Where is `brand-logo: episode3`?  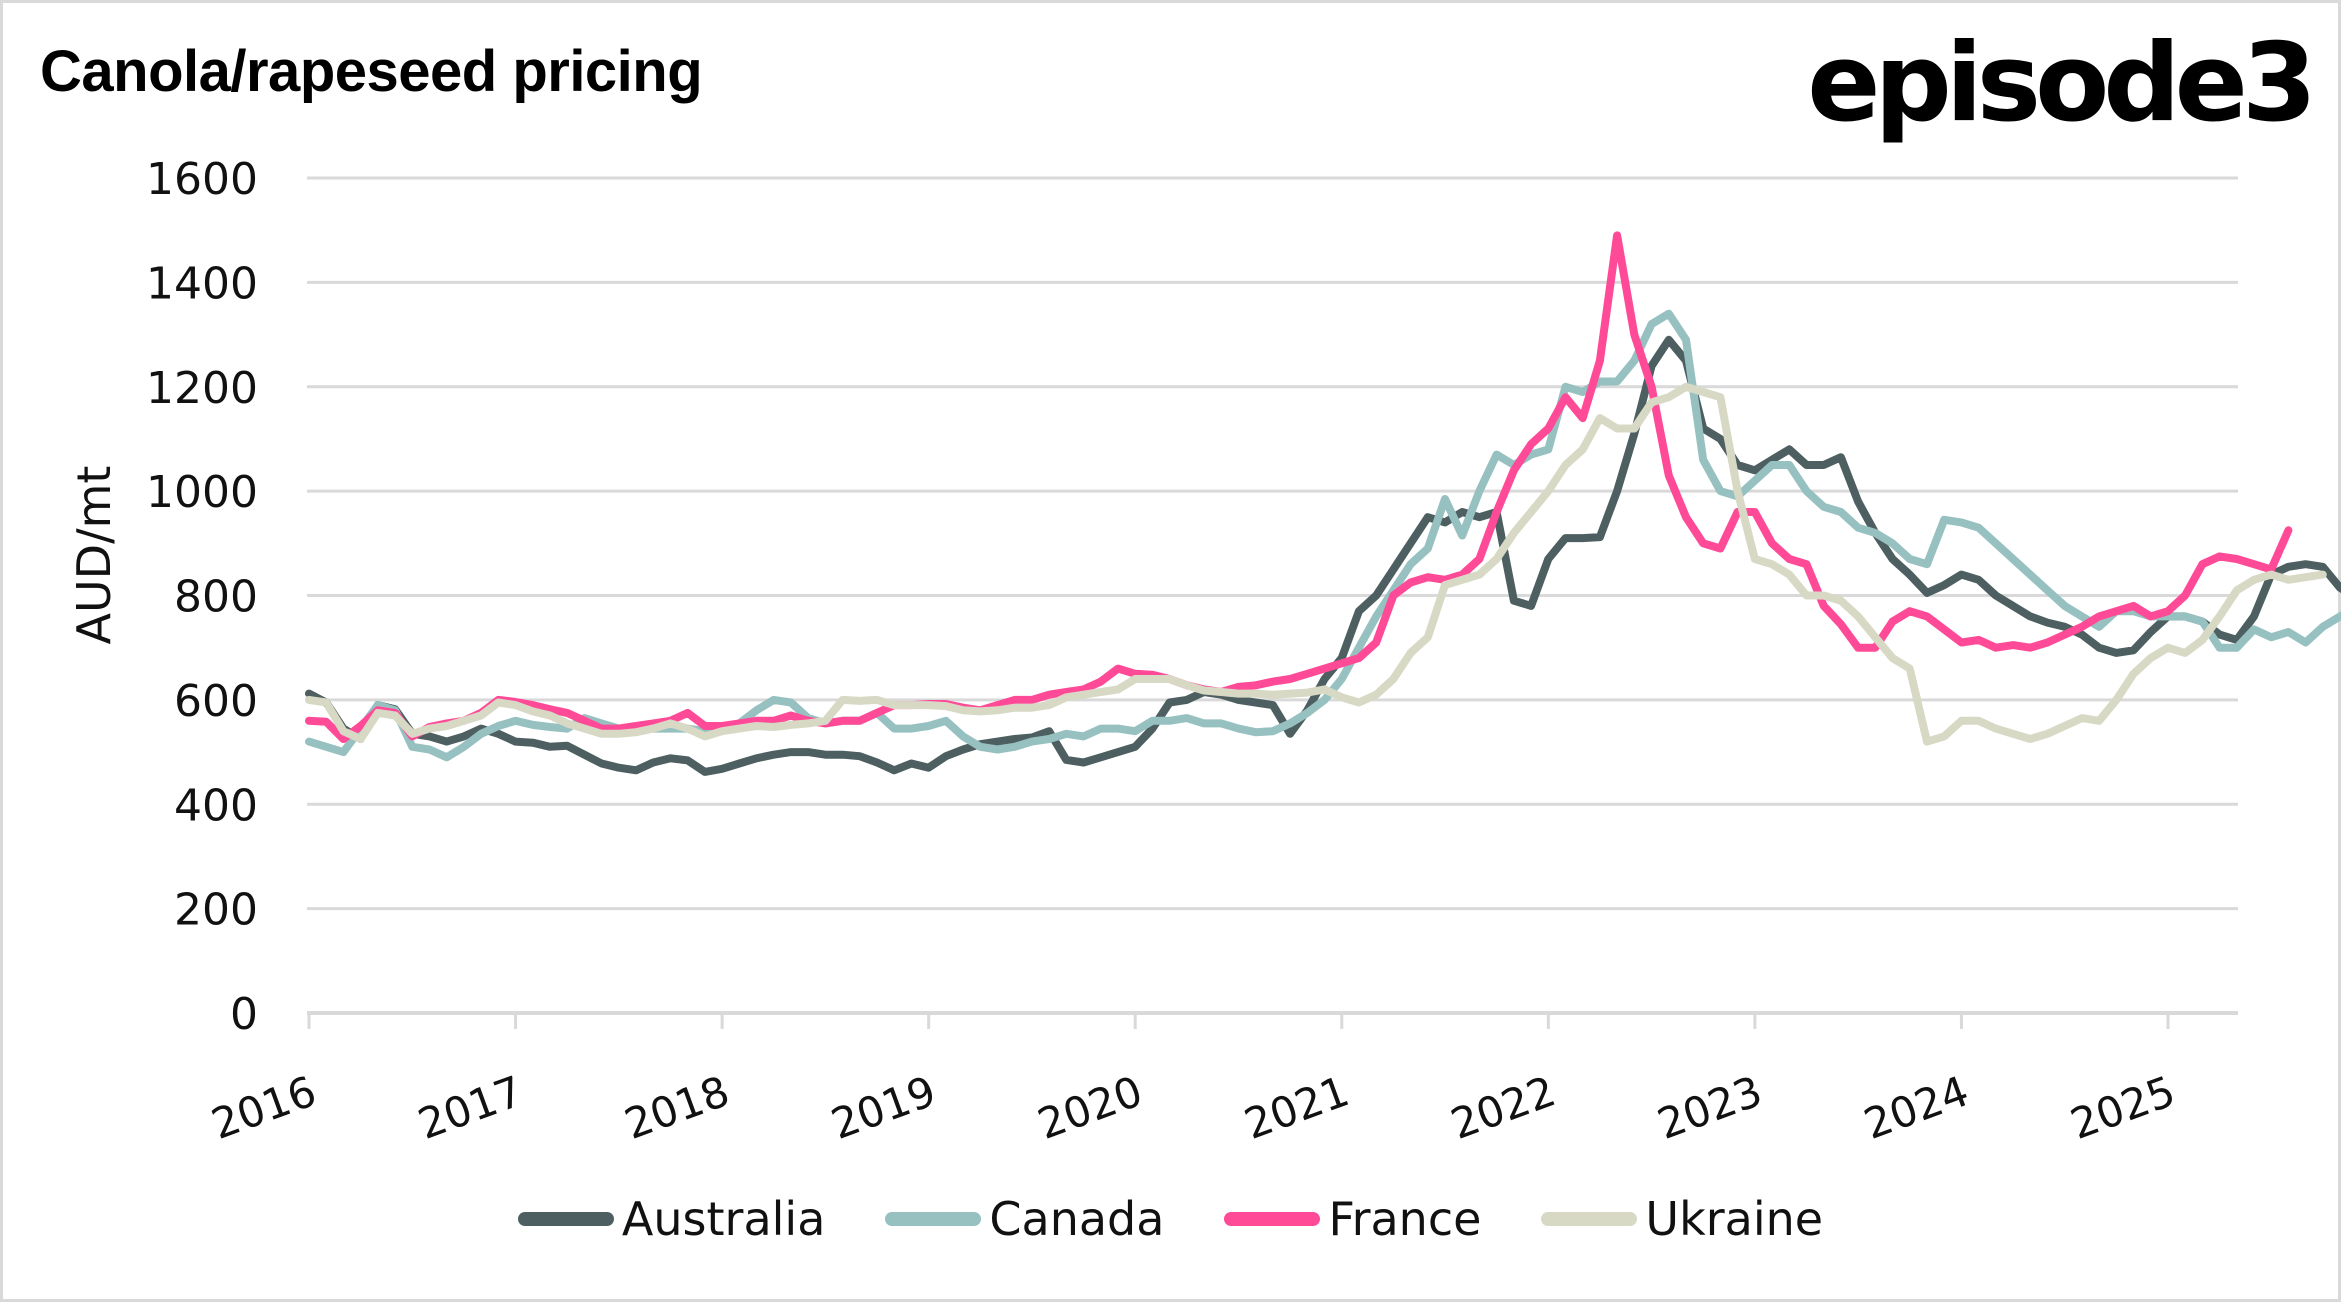 brand-logo: episode3 is located at coordinates (2062, 83).